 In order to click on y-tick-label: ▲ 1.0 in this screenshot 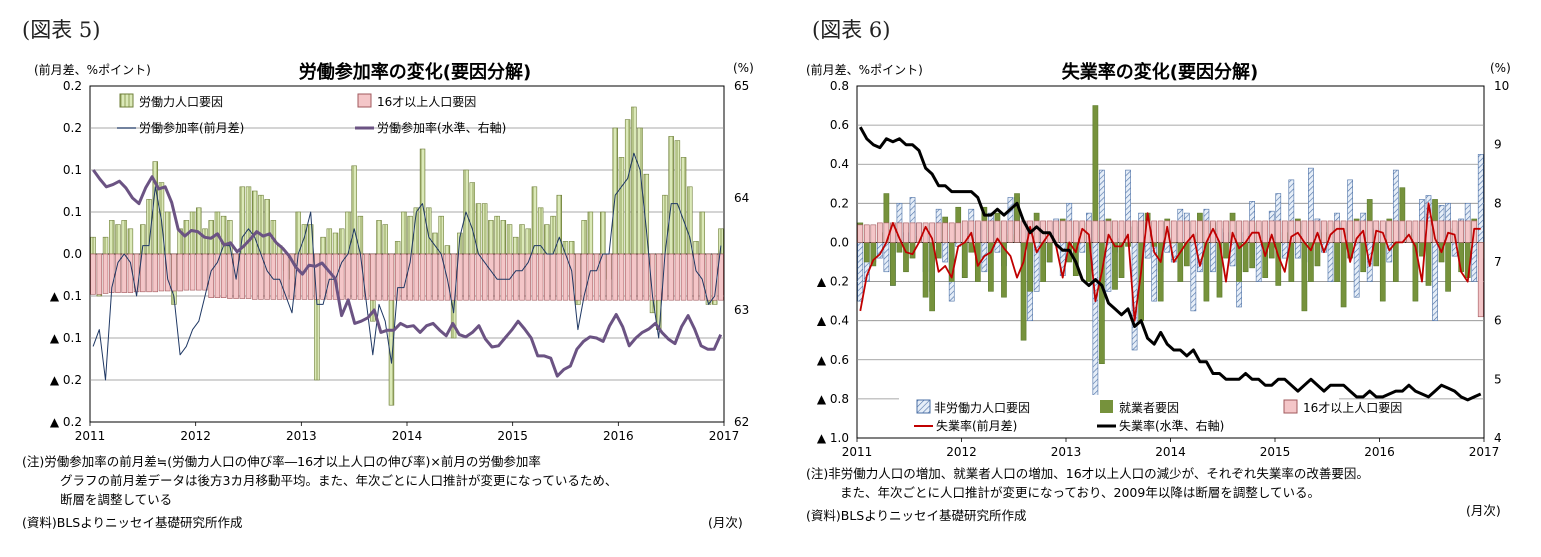, I will do `click(833, 438)`.